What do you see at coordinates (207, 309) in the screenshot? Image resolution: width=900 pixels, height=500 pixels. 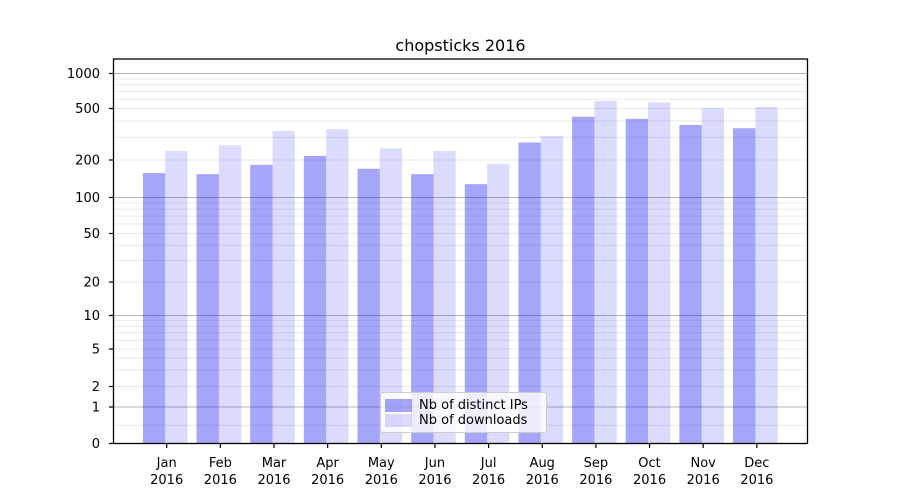 I see `bar-distinct-ips-feb-2016` at bounding box center [207, 309].